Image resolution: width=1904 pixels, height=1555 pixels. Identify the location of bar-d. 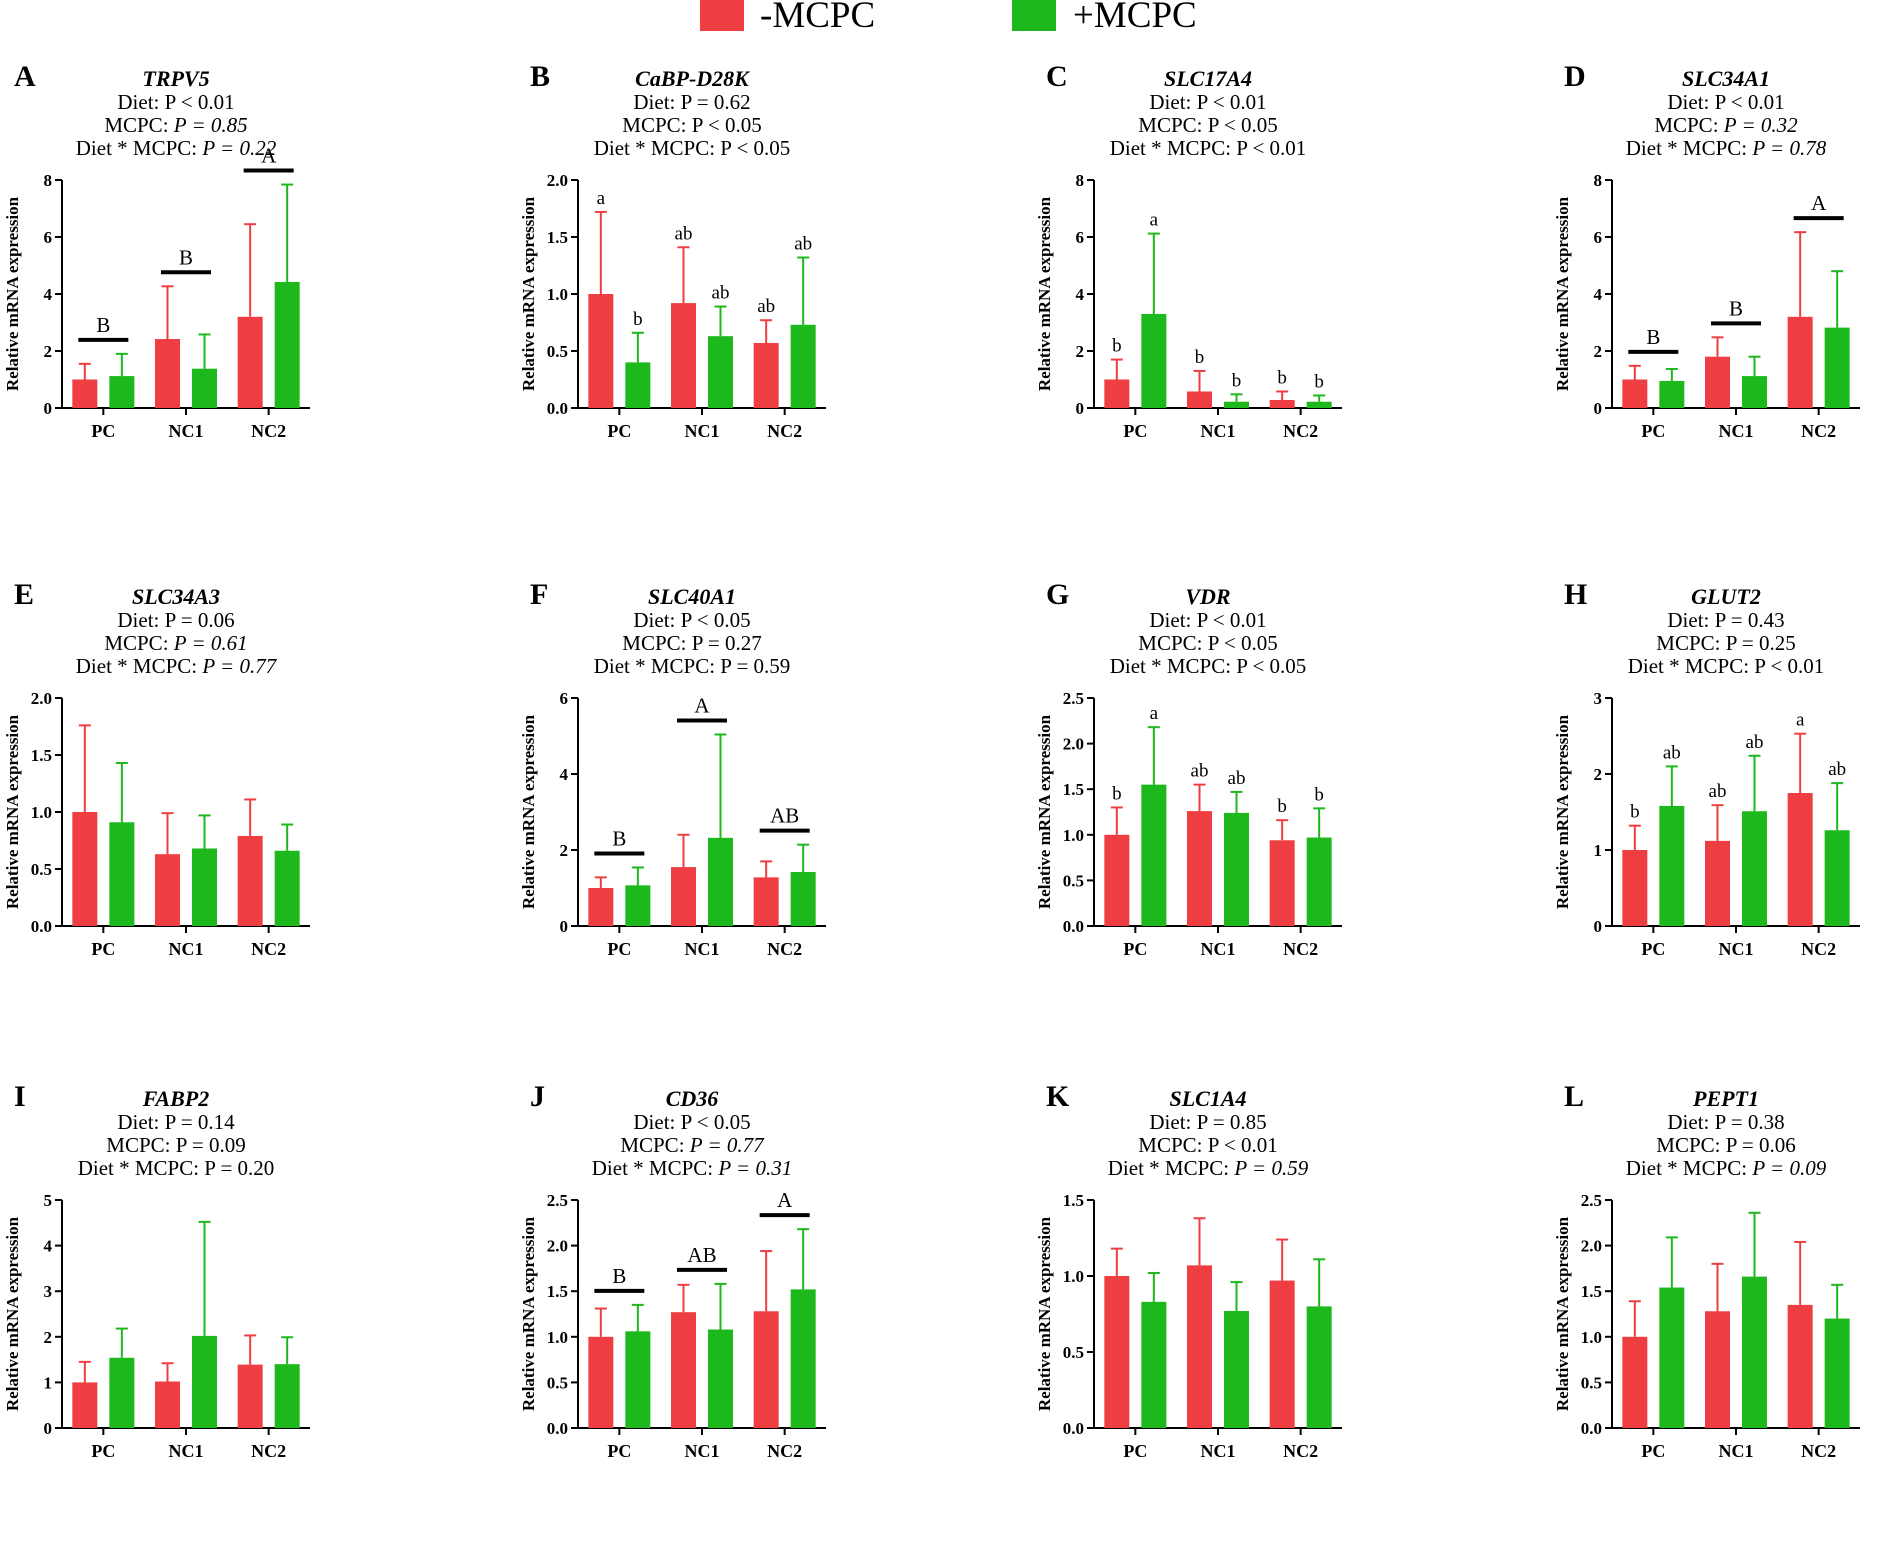
(1800, 362).